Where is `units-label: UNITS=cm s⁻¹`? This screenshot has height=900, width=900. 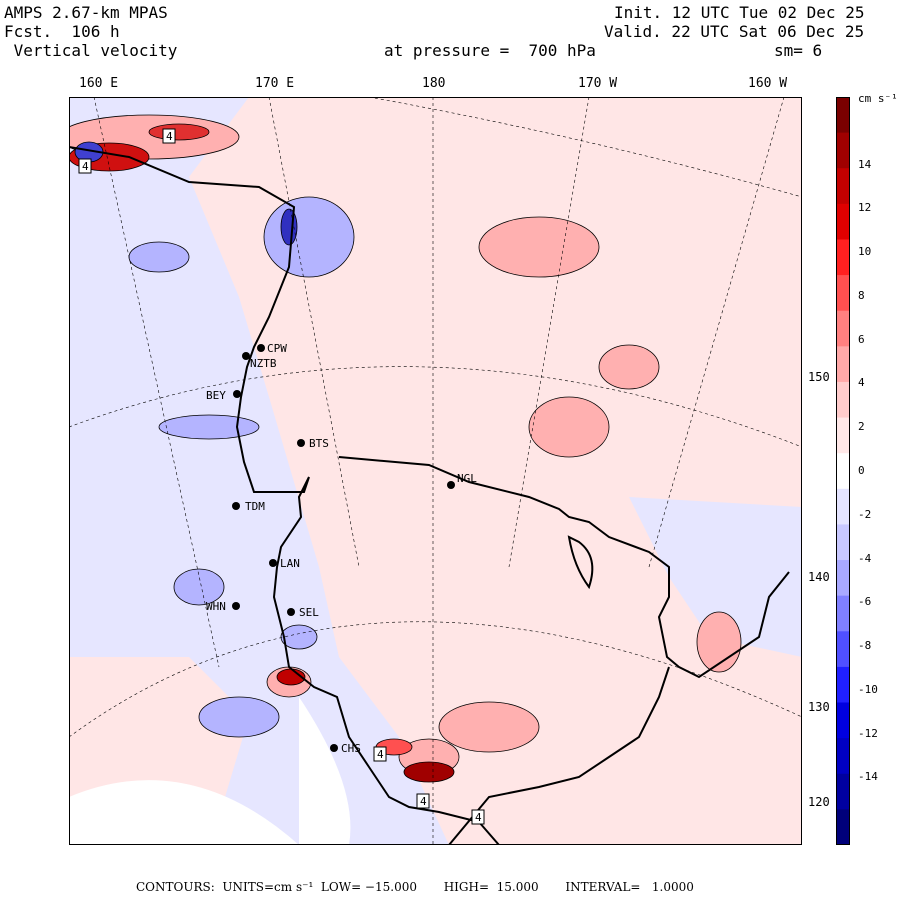 units-label: UNITS=cm s⁻¹ is located at coordinates (268, 887).